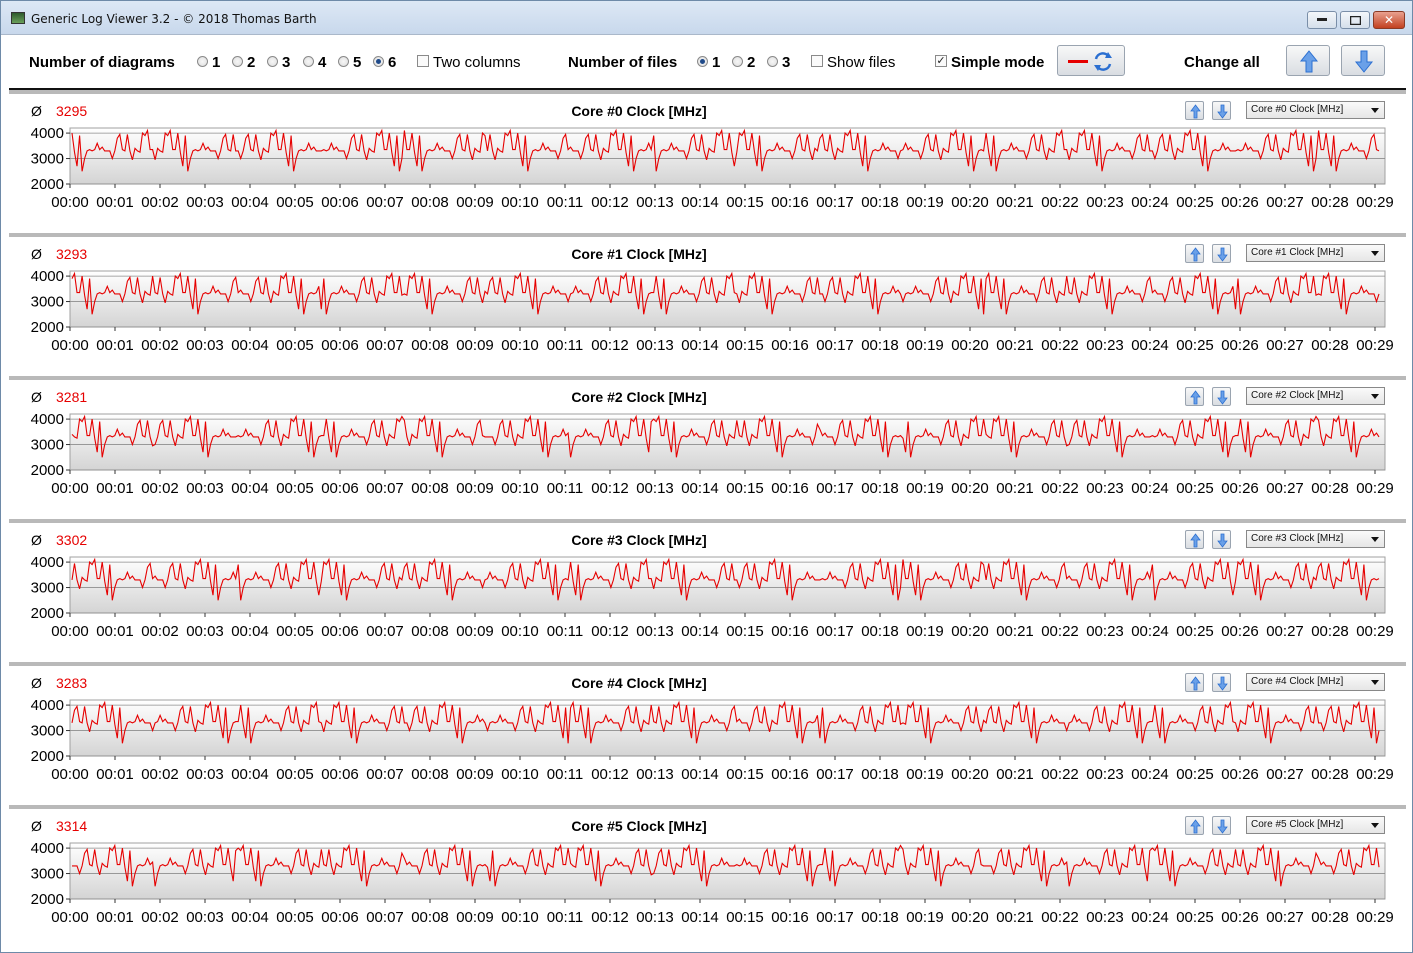  Describe the element at coordinates (1297, 252) in the screenshot. I see `sensor-select-value: Core #1 Clock [MHz]` at that location.